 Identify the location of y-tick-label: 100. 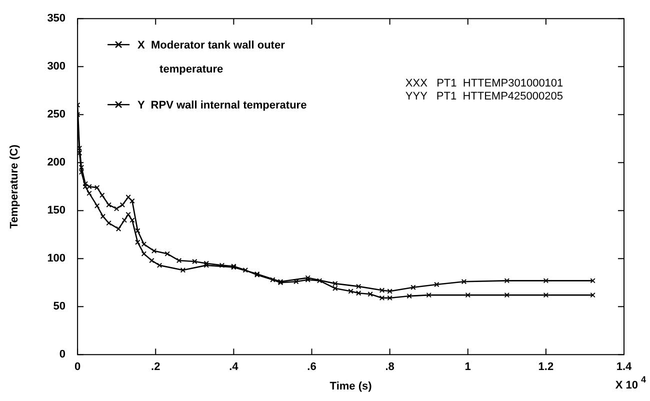
(56, 258).